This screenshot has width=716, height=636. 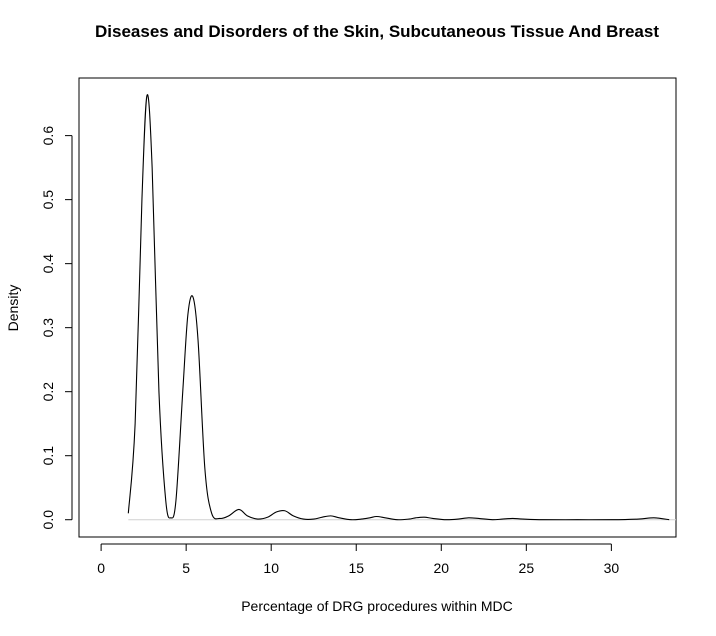 I want to click on x-tick-label: 20, so click(x=441, y=568).